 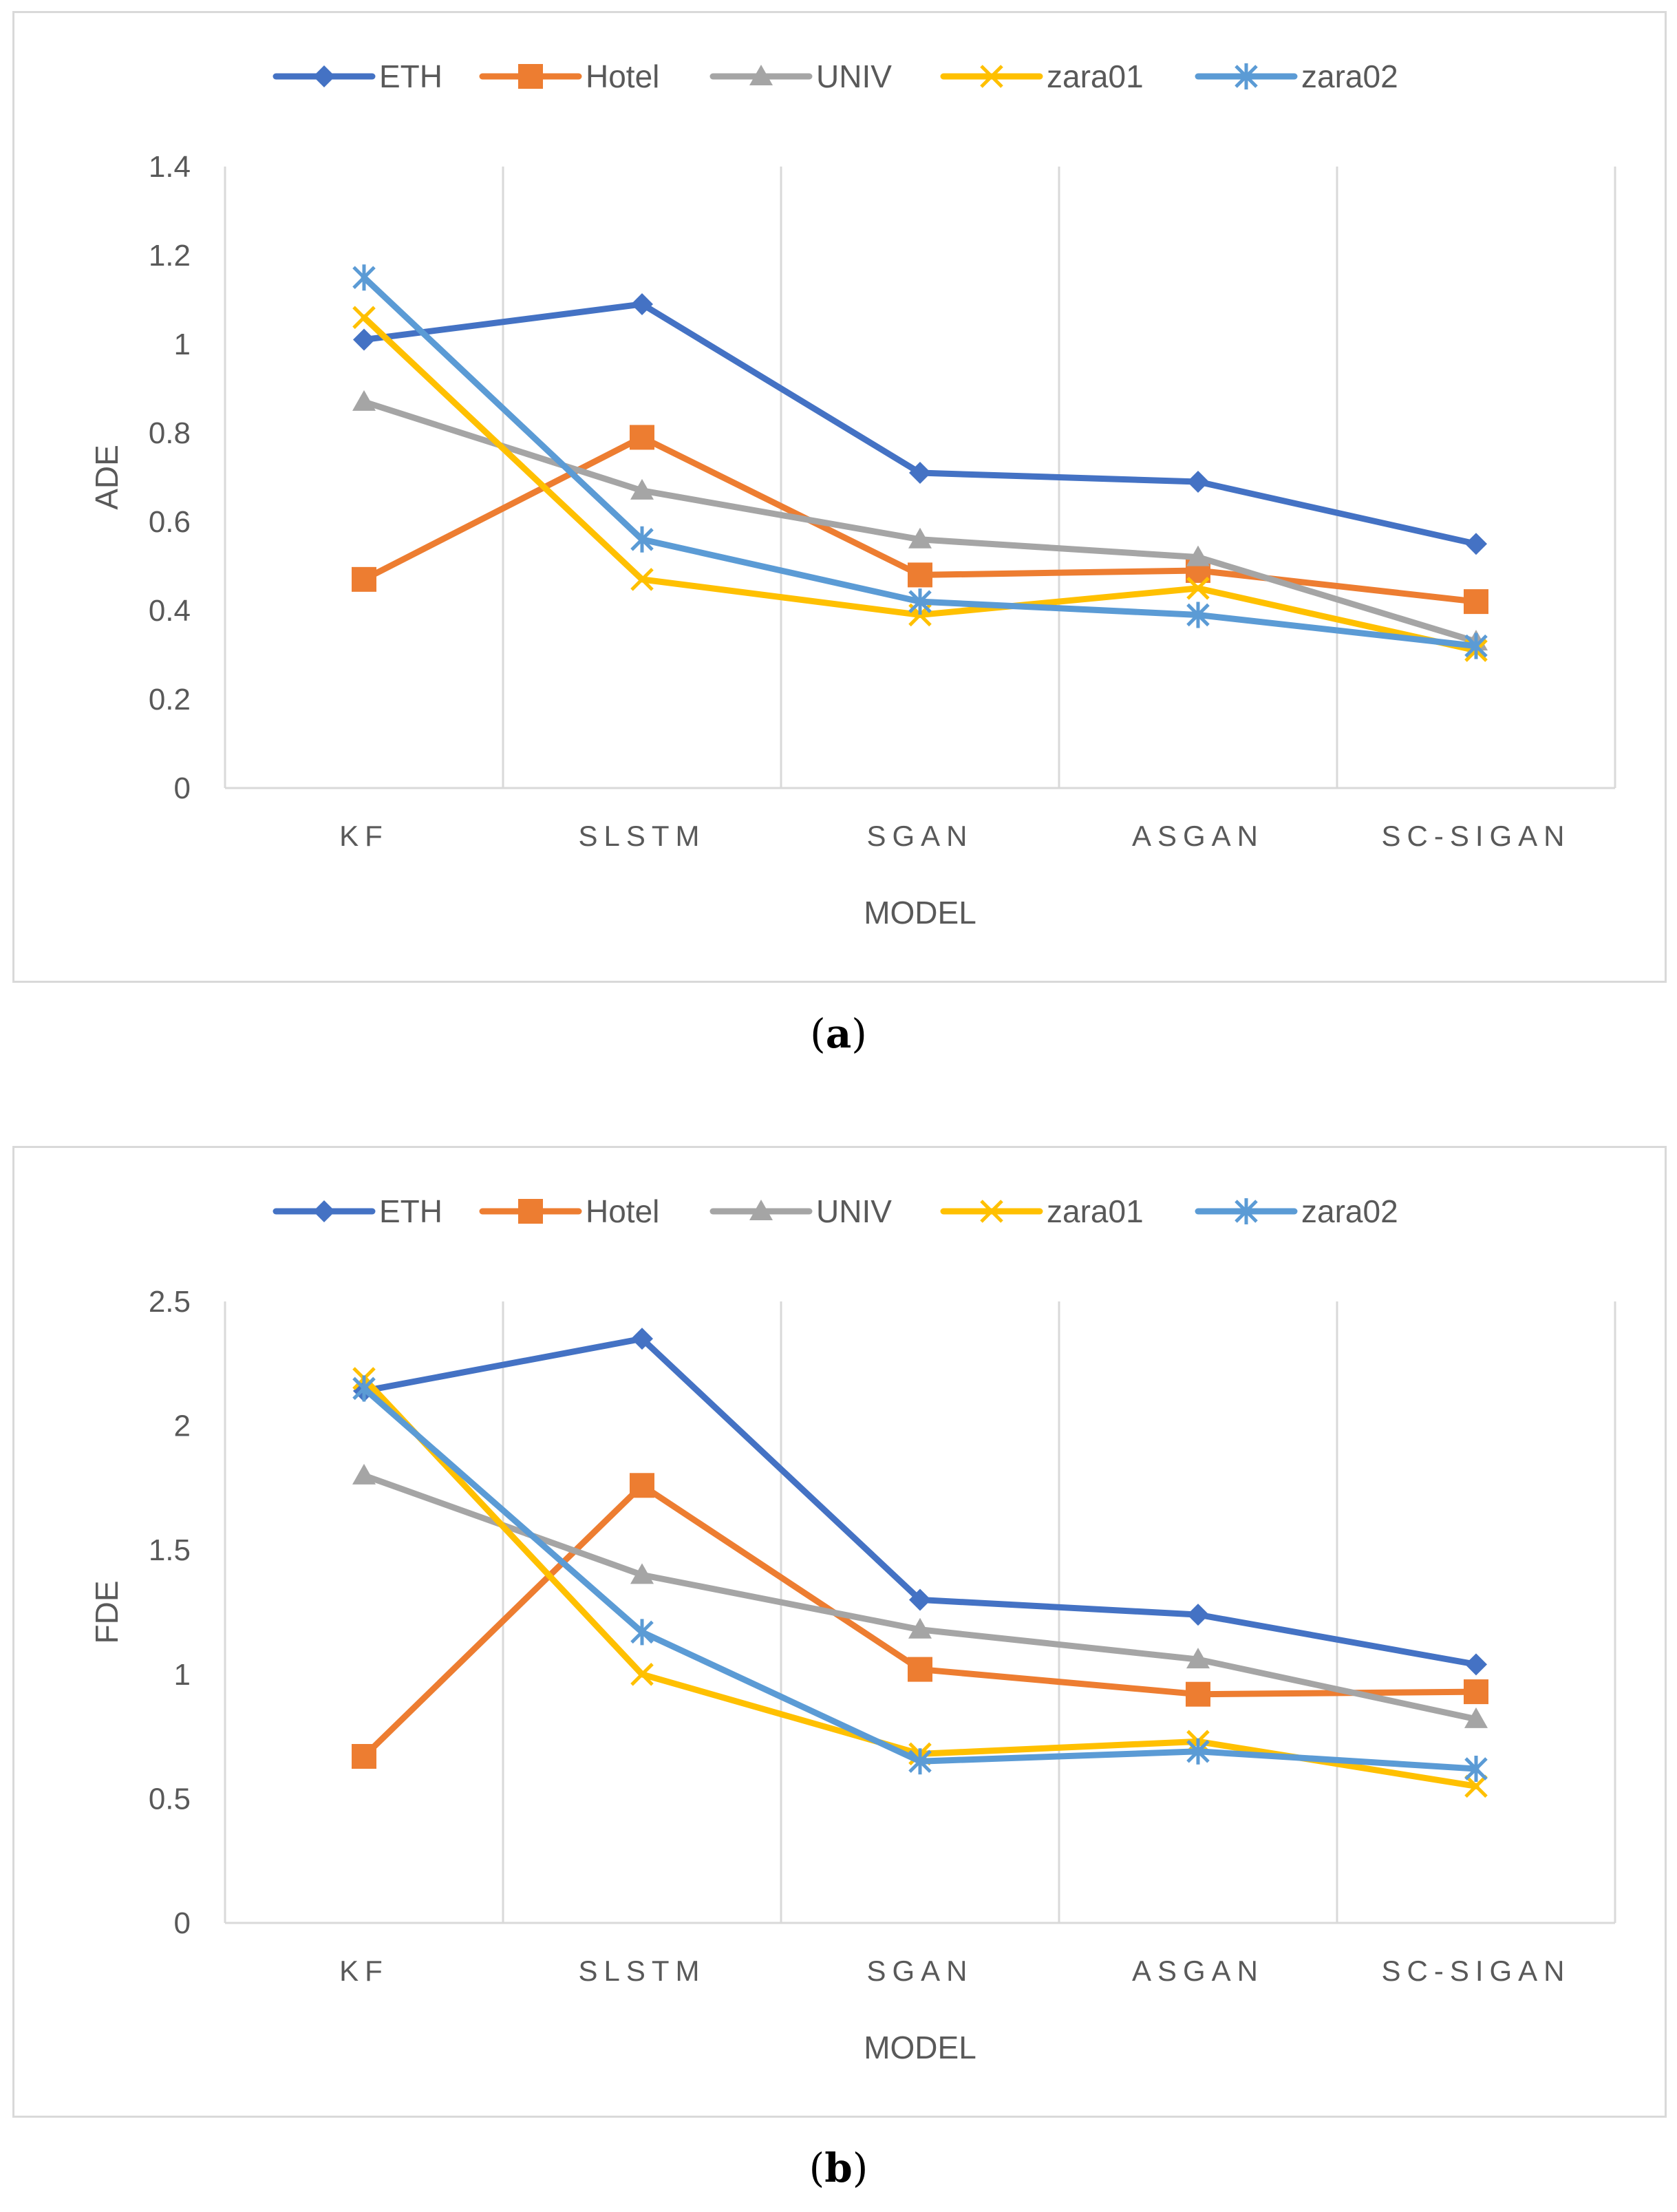 I want to click on fde-legend-item-hotel: Hotel, so click(x=569, y=1211).